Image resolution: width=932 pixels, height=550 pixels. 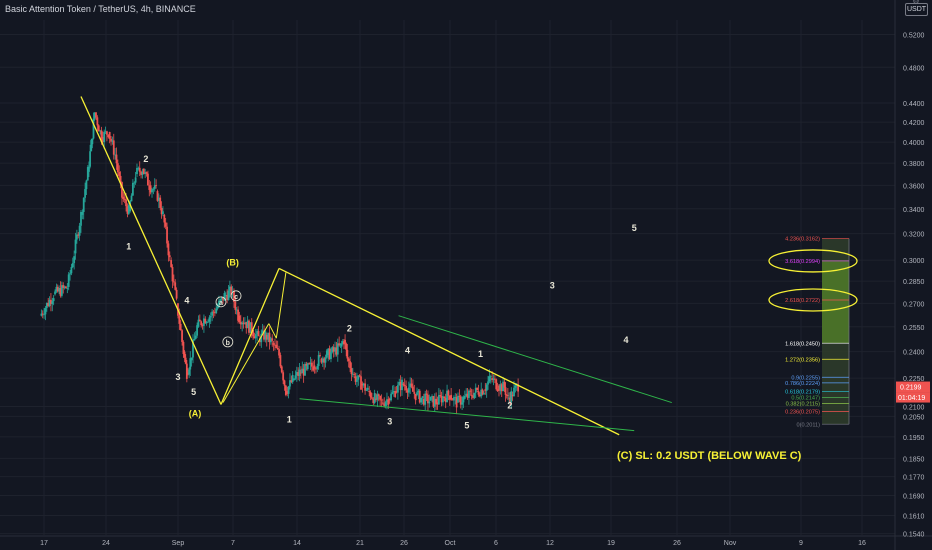 I want to click on x-tick-label: 21, so click(x=360, y=543).